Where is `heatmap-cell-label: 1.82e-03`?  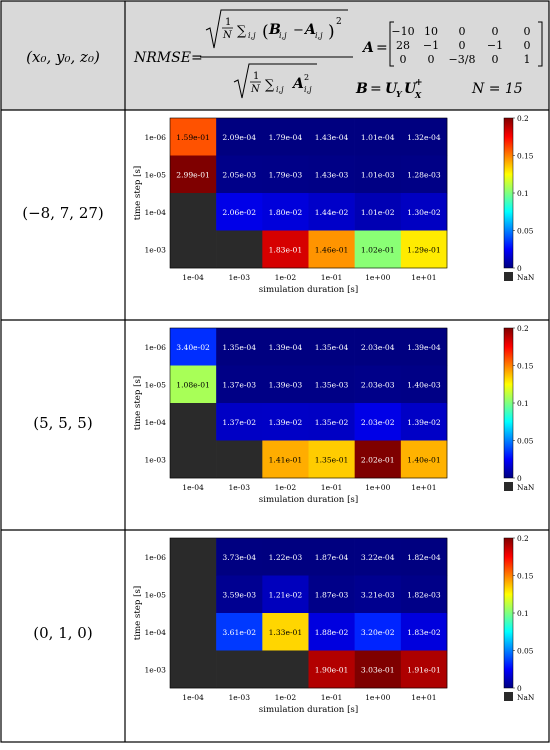 heatmap-cell-label: 1.82e-03 is located at coordinates (424, 594).